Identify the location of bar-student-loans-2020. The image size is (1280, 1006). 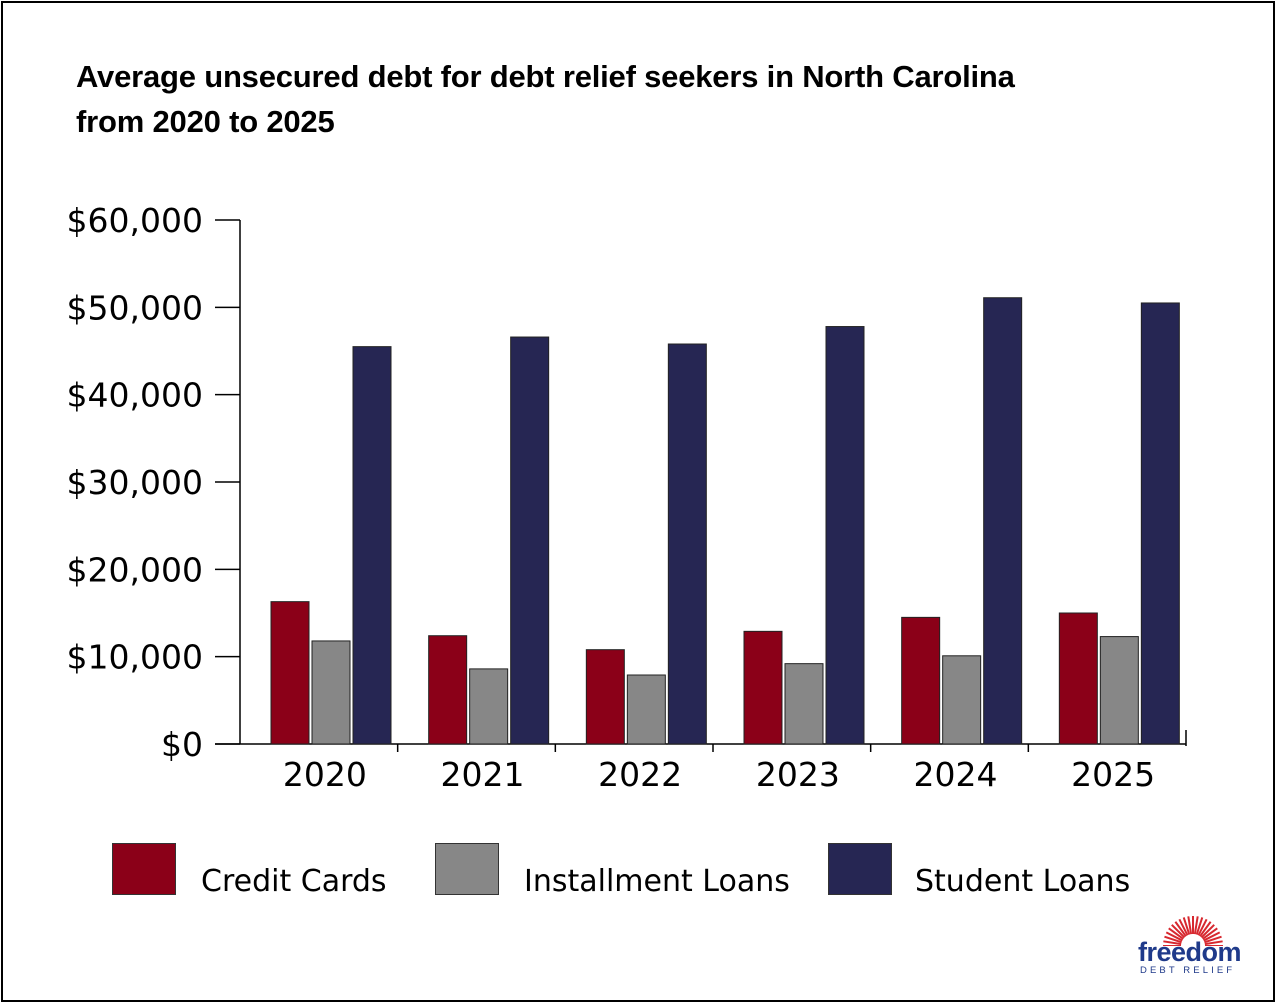
(372, 545).